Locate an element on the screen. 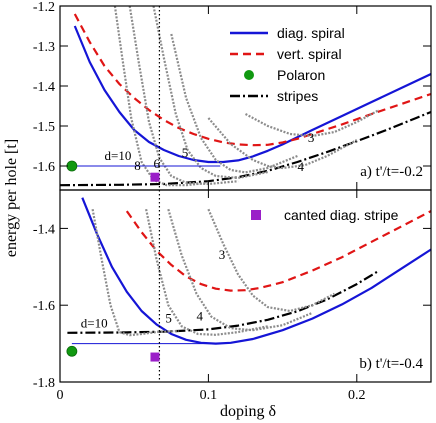 The height and width of the screenshot is (423, 436). y-axis-label: energy per hole [t] is located at coordinates (11, 198).